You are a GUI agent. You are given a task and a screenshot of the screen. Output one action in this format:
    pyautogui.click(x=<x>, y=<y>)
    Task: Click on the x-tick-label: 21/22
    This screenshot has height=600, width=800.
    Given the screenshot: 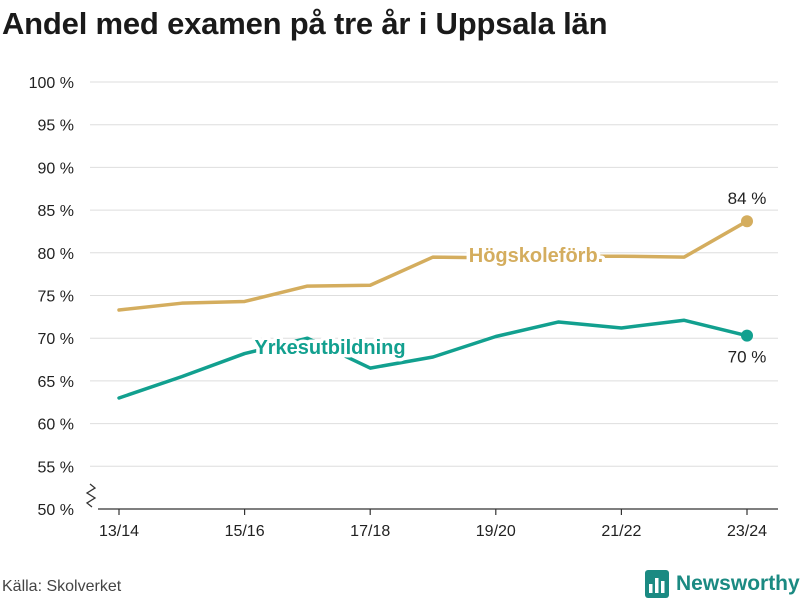 What is the action you would take?
    pyautogui.click(x=621, y=531)
    